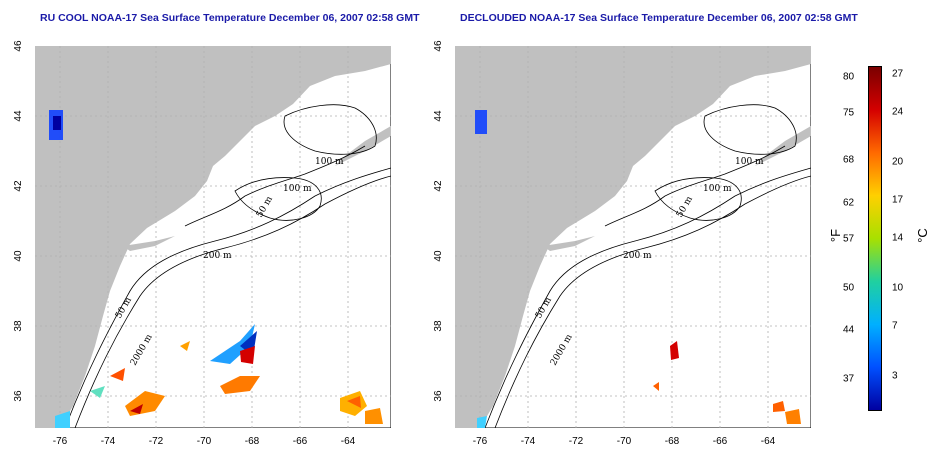 The width and height of the screenshot is (950, 475). I want to click on colorbar-f-label: 44, so click(849, 330).